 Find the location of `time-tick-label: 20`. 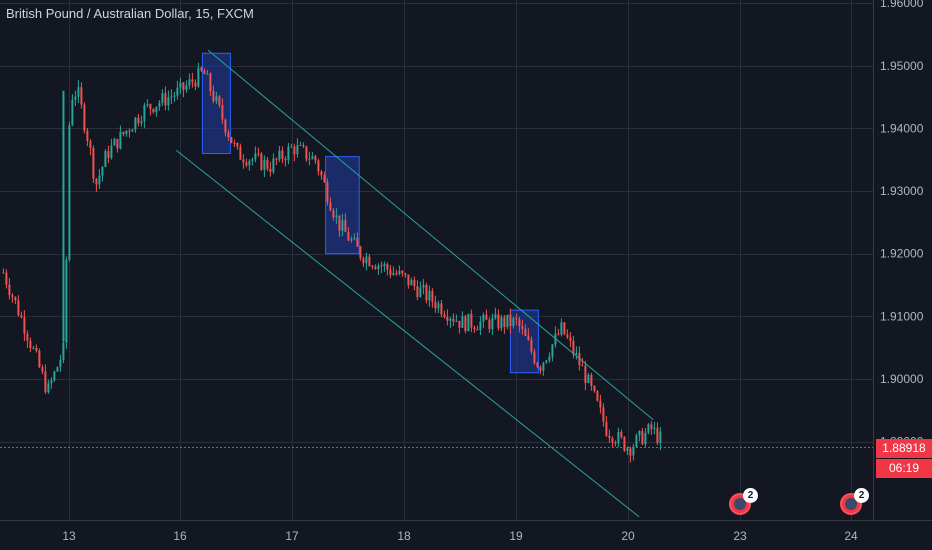

time-tick-label: 20 is located at coordinates (628, 536).